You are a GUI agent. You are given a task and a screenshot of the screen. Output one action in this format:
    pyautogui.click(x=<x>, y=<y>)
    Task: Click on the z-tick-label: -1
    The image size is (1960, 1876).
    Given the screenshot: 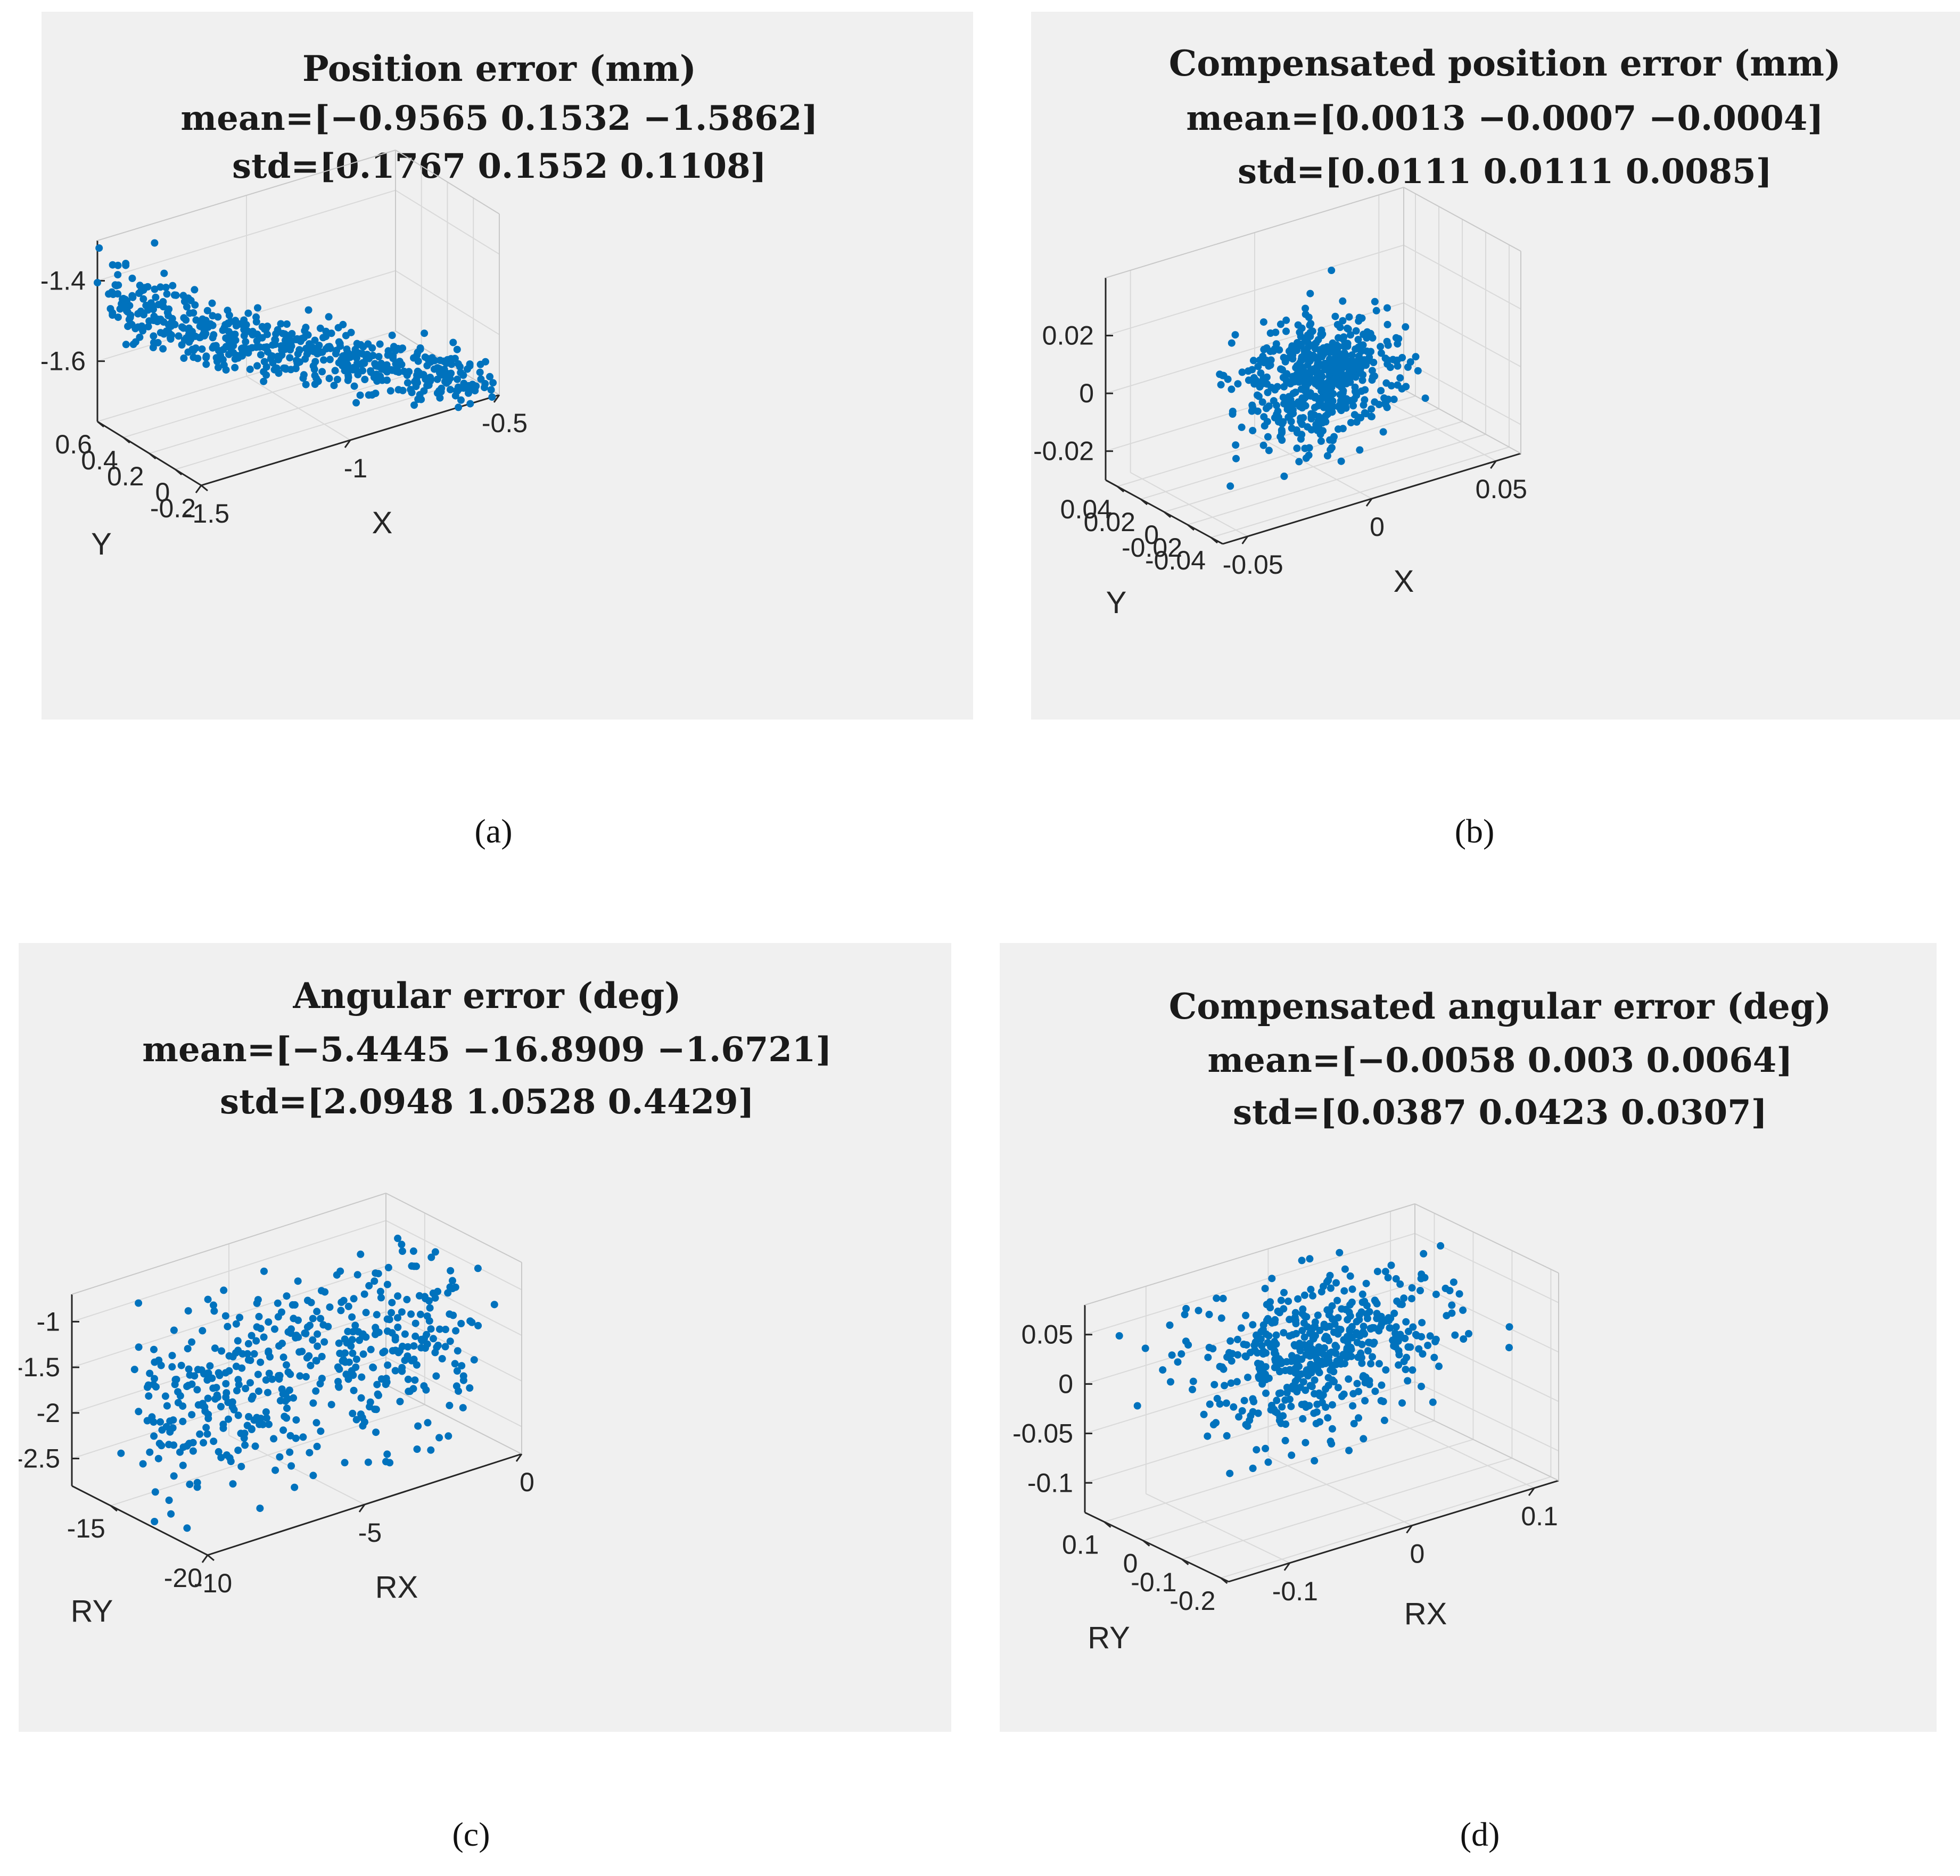 What is the action you would take?
    pyautogui.click(x=48, y=1321)
    